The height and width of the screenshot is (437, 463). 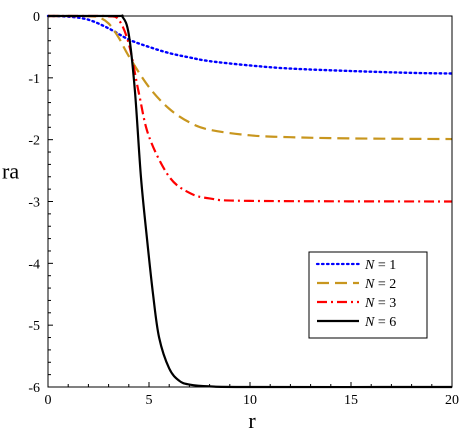 I want to click on x-tick-label: 5, so click(x=149, y=400).